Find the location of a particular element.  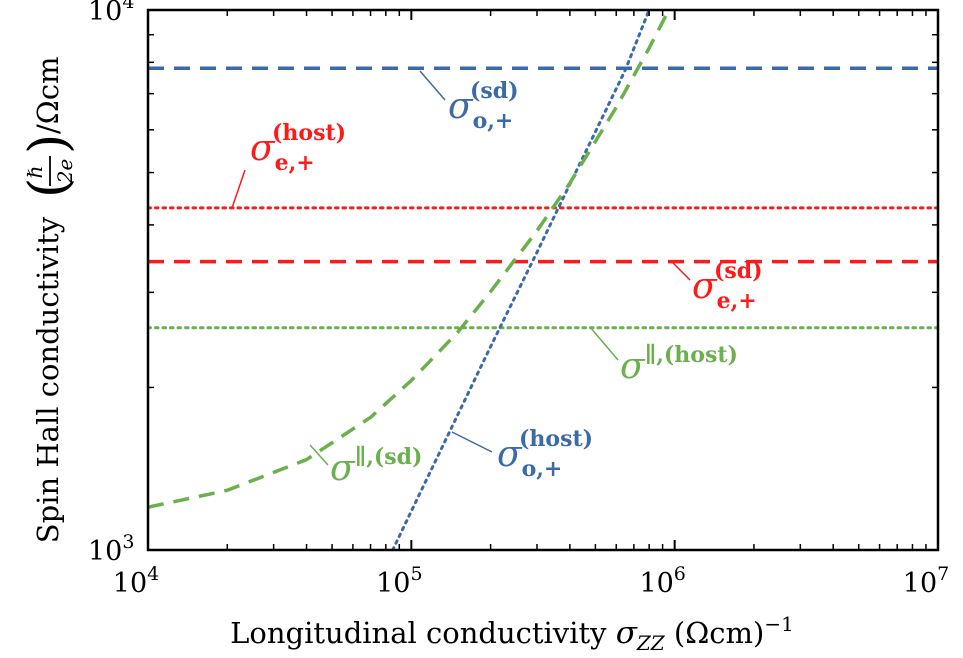

y-tick-label: 103 is located at coordinates (111, 549).